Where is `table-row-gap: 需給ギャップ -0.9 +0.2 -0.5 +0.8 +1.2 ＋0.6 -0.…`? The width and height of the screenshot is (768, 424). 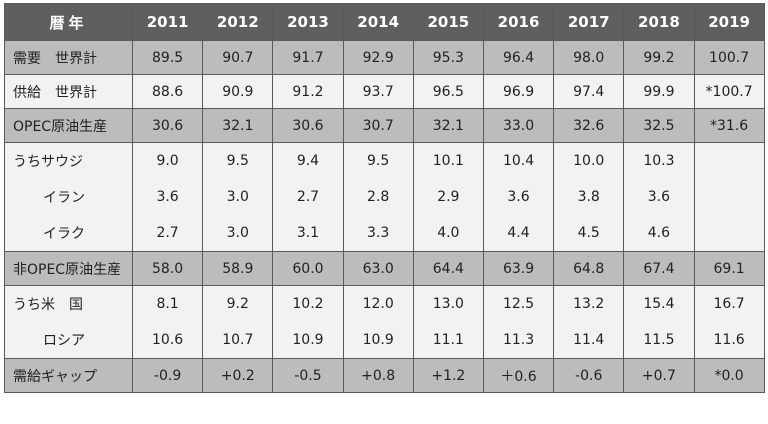
table-row-gap: 需給ギャップ -0.9 +0.2 -0.5 +0.8 +1.2 ＋0.6 -0.… is located at coordinates (384, 375).